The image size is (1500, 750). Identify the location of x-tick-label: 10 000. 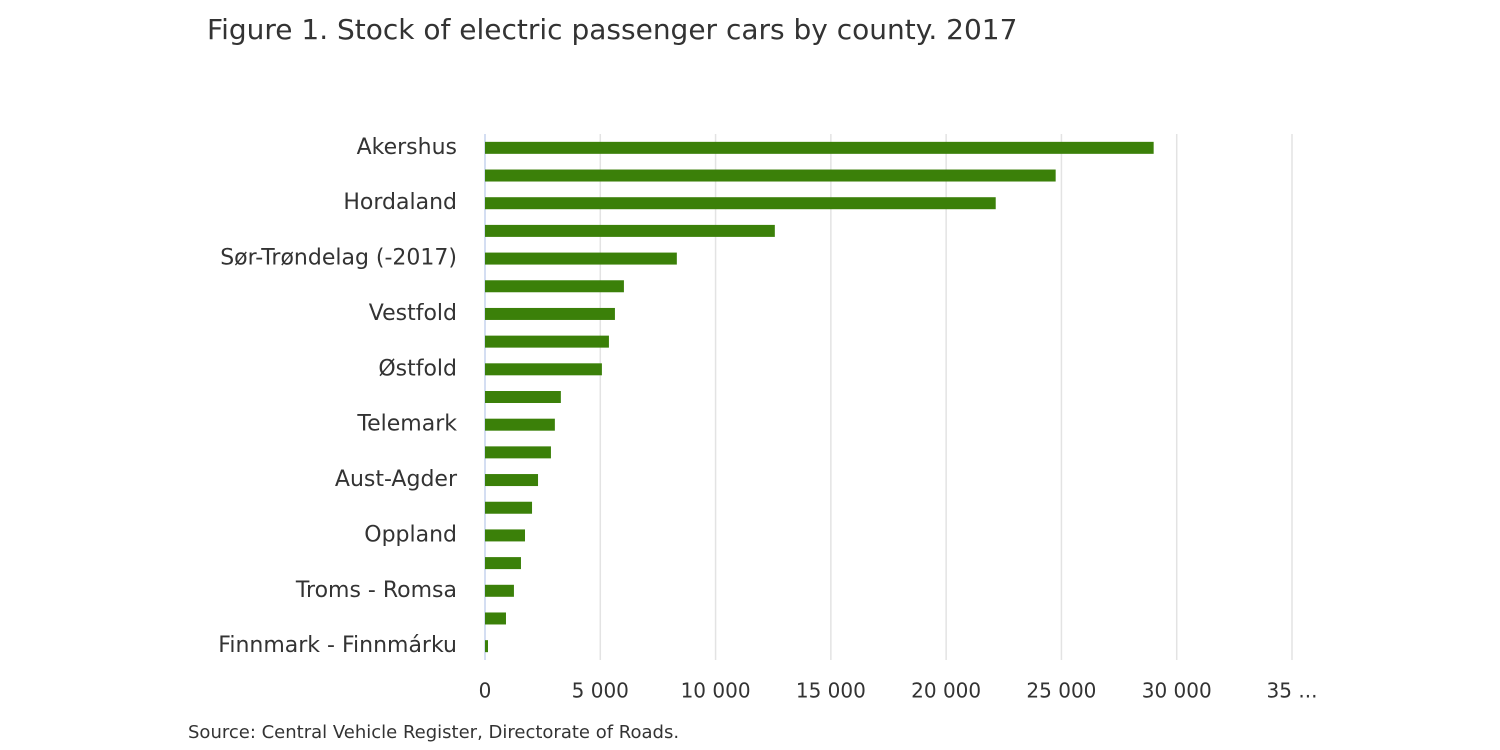
(716, 691).